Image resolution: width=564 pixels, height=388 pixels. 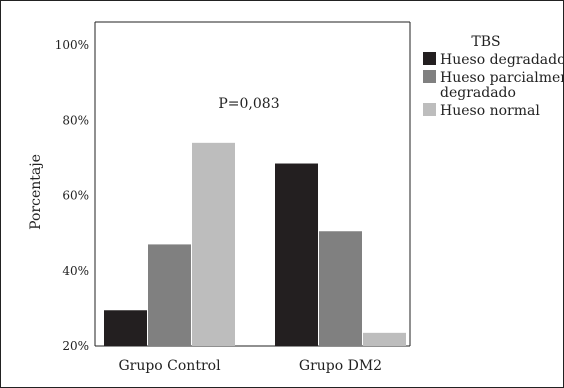 I want to click on legend-title: TBS, so click(x=485, y=42).